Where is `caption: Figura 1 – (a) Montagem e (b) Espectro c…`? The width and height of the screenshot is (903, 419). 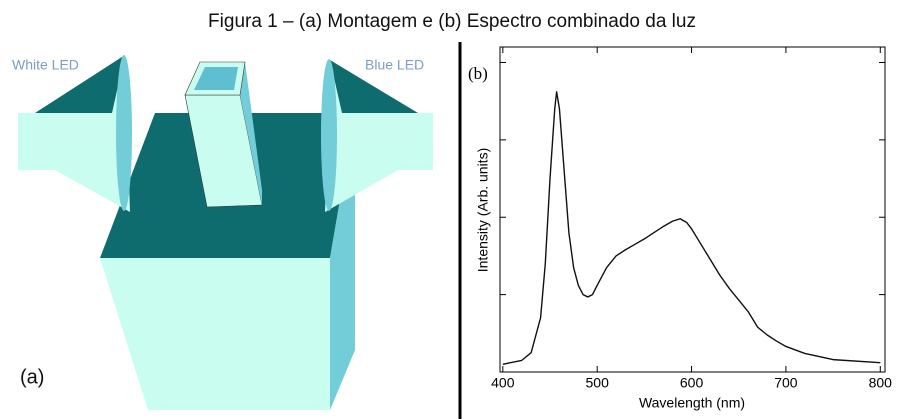
caption: Figura 1 – (a) Montagem e (b) Espectro c… is located at coordinates (452, 21).